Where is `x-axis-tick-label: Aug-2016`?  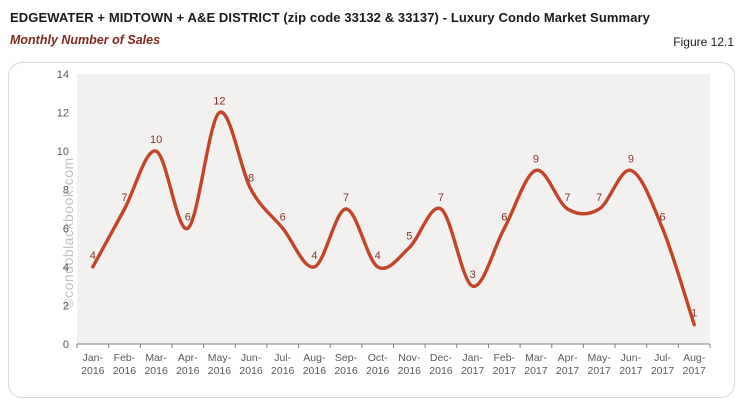
x-axis-tick-label: Aug-2016 is located at coordinates (315, 364).